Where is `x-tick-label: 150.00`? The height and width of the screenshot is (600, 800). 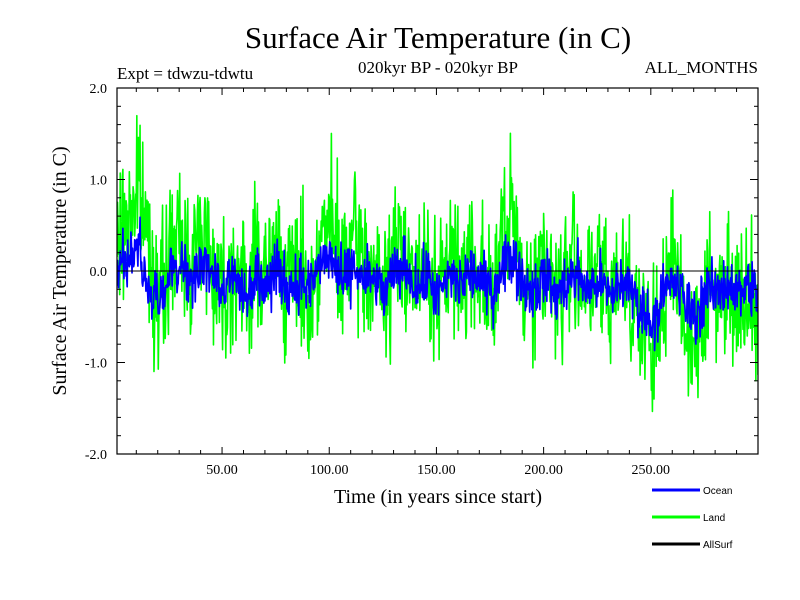
x-tick-label: 150.00 is located at coordinates (436, 470).